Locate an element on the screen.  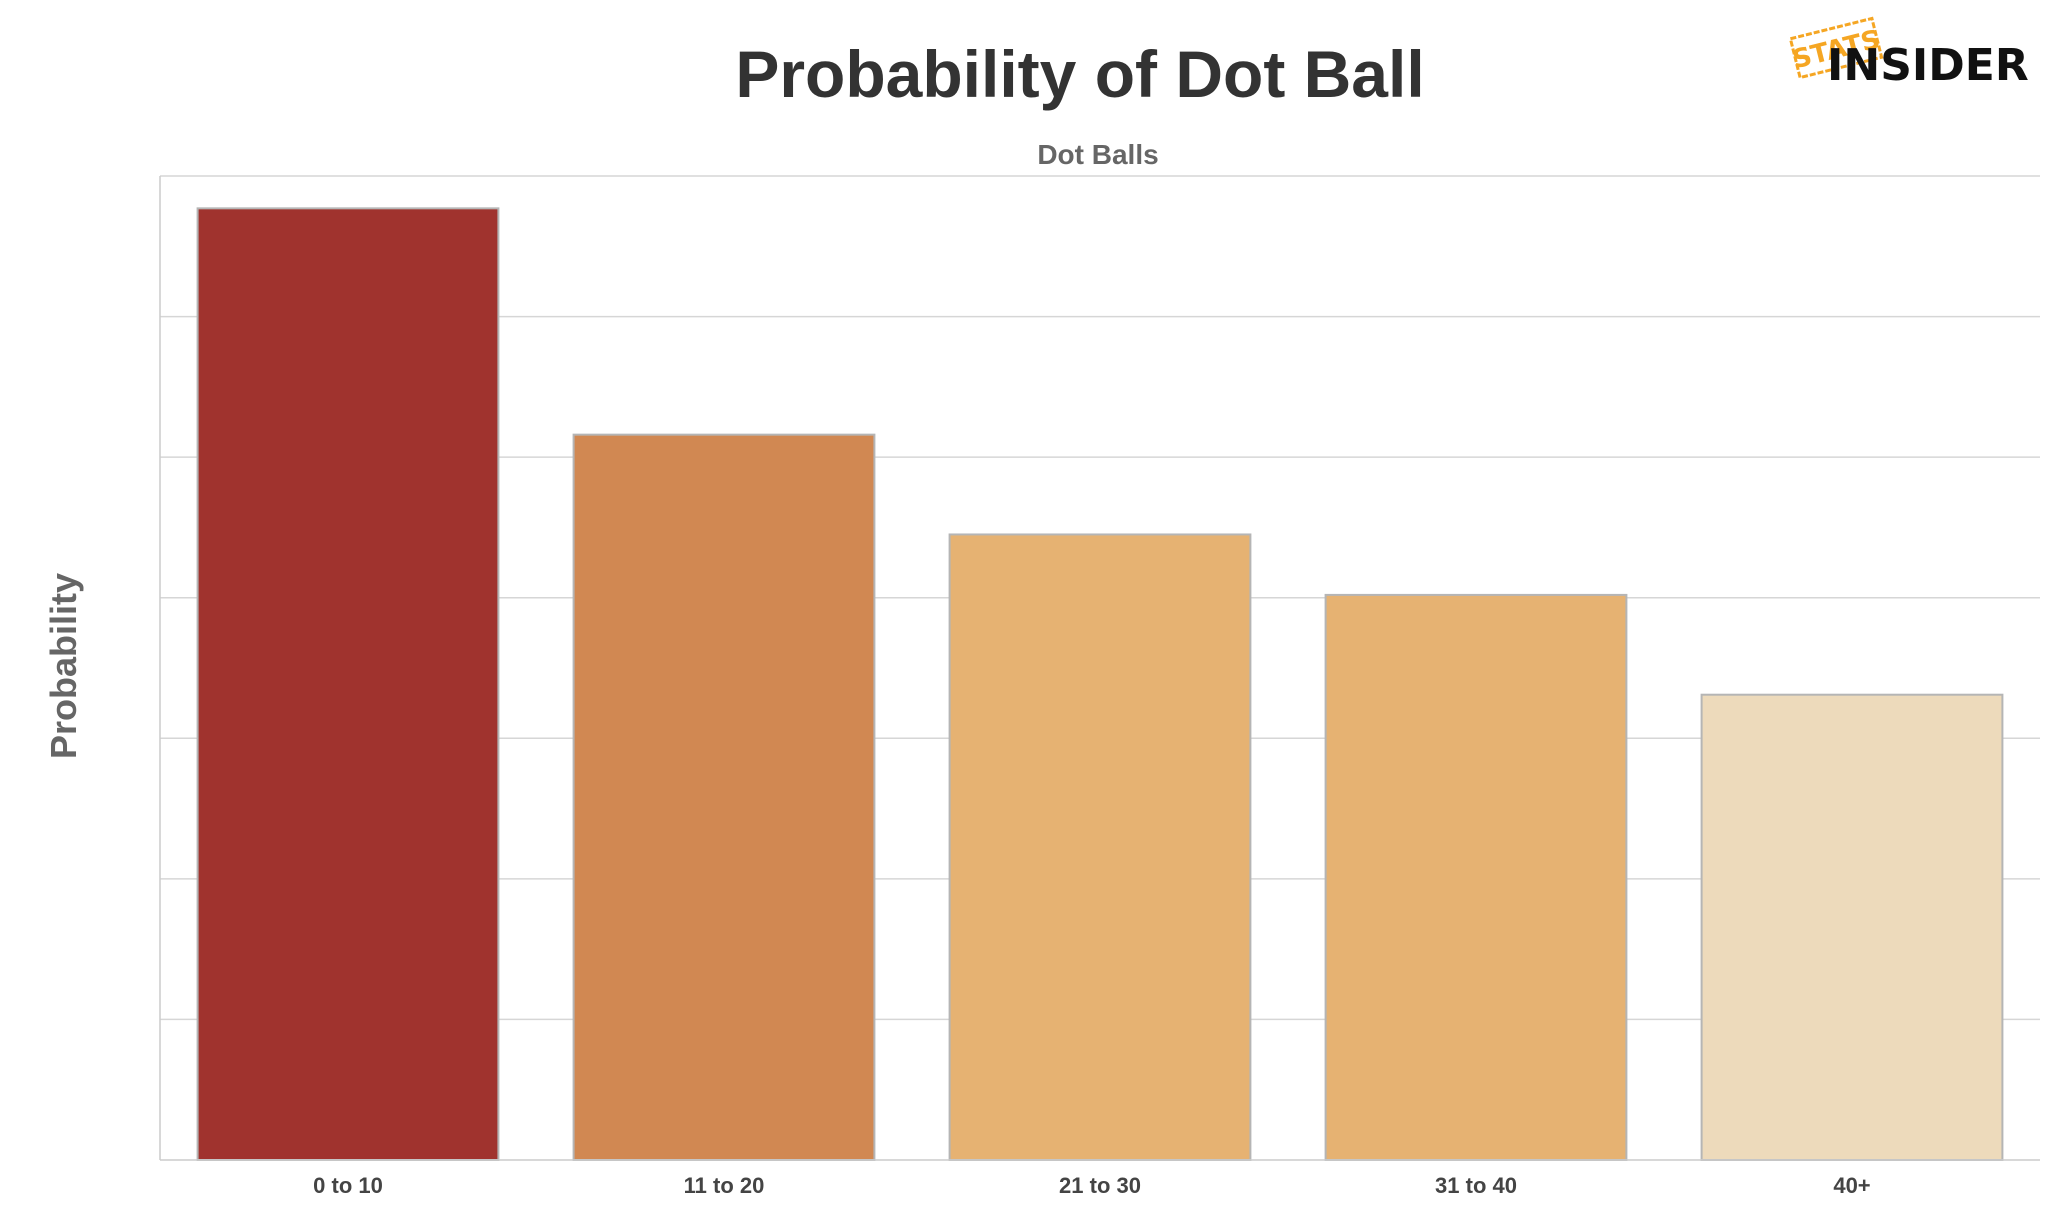
x-tick-label: 0 to 10 is located at coordinates (348, 1185).